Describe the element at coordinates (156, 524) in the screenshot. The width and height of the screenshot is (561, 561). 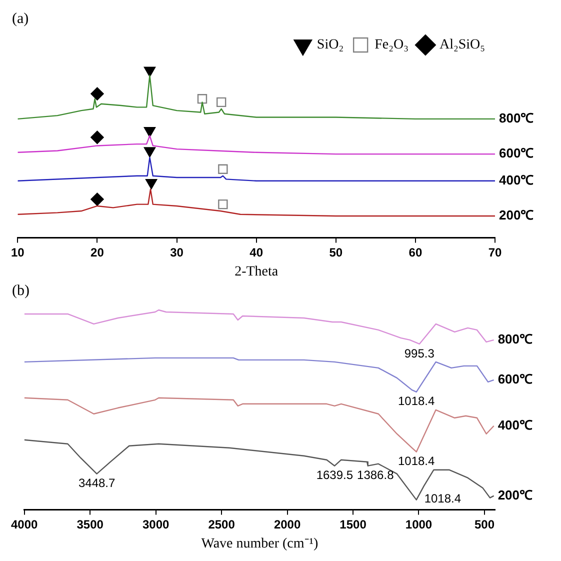
I see `x-tick-label: 3000` at that location.